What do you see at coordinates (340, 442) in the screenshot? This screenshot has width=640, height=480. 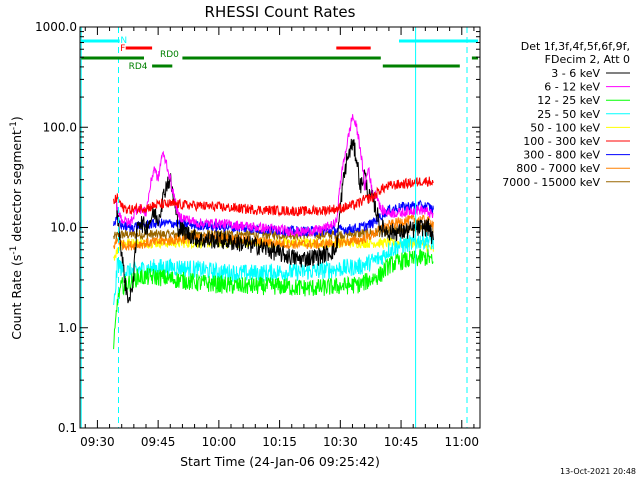 I see `x-tick-label: 10:30` at bounding box center [340, 442].